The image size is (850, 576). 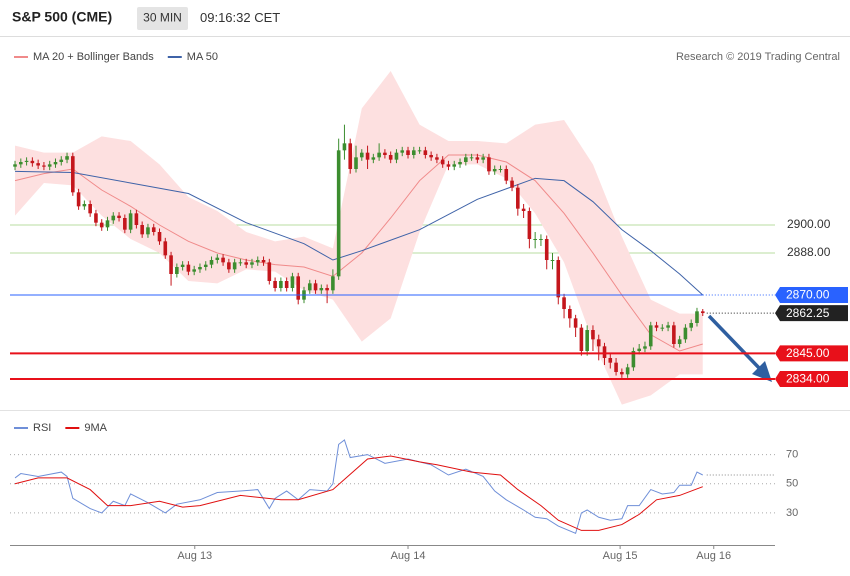 What do you see at coordinates (240, 17) in the screenshot?
I see `header-time: 09:16:32 CET` at bounding box center [240, 17].